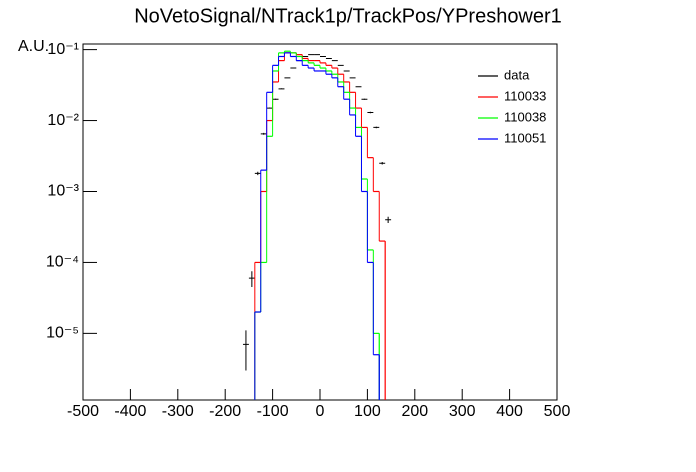  Describe the element at coordinates (509, 411) in the screenshot. I see `x-tick-label: 400` at that location.